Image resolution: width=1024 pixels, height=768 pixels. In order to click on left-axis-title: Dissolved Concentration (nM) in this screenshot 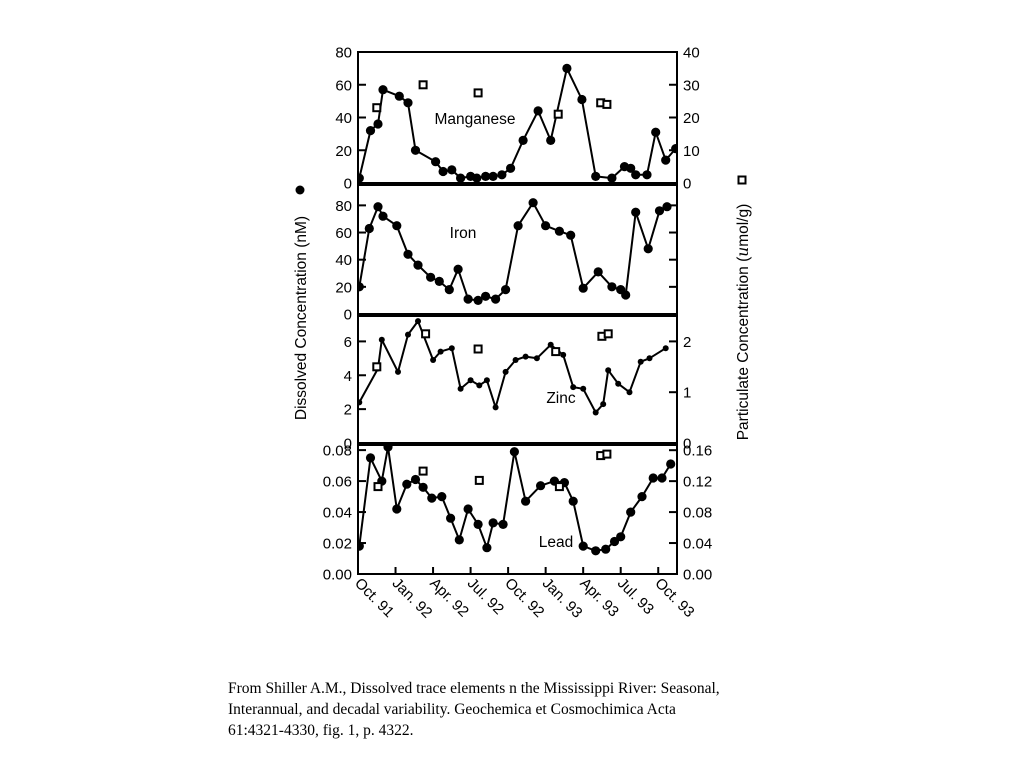, I will do `click(301, 318)`.